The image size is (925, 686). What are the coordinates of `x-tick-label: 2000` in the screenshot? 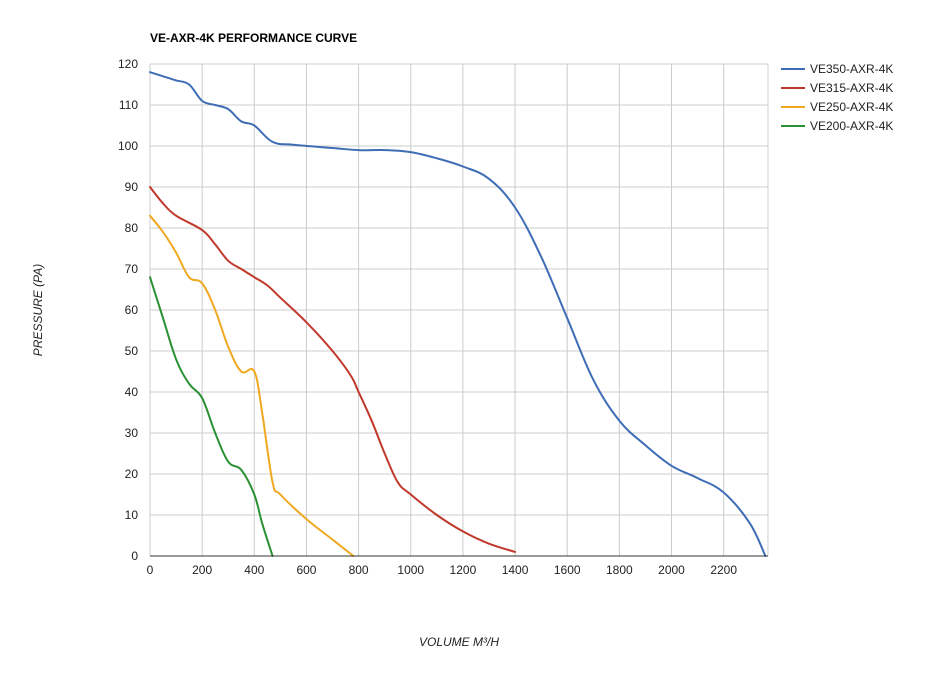 It's located at (671, 570).